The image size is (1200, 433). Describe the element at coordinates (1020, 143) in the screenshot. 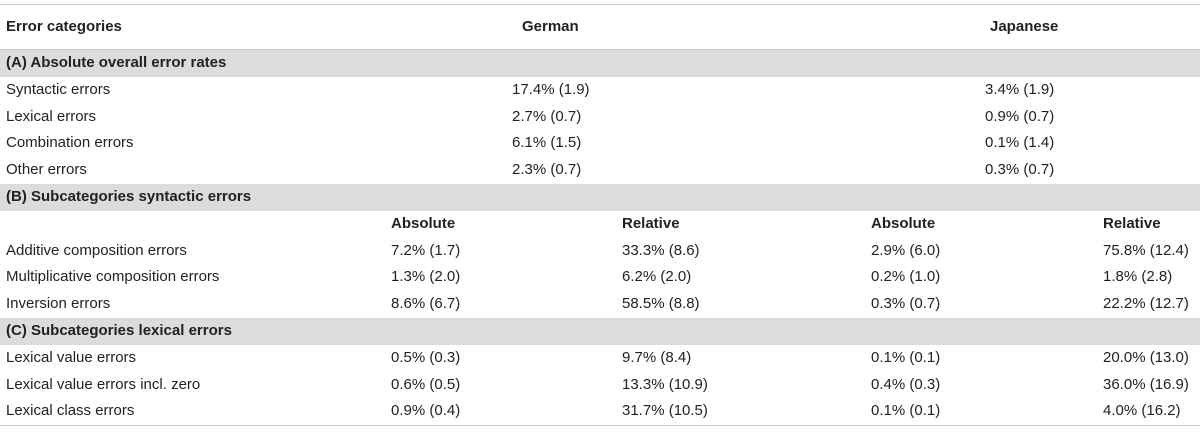

I see `japanese-value: 0.1% (1.4)` at that location.